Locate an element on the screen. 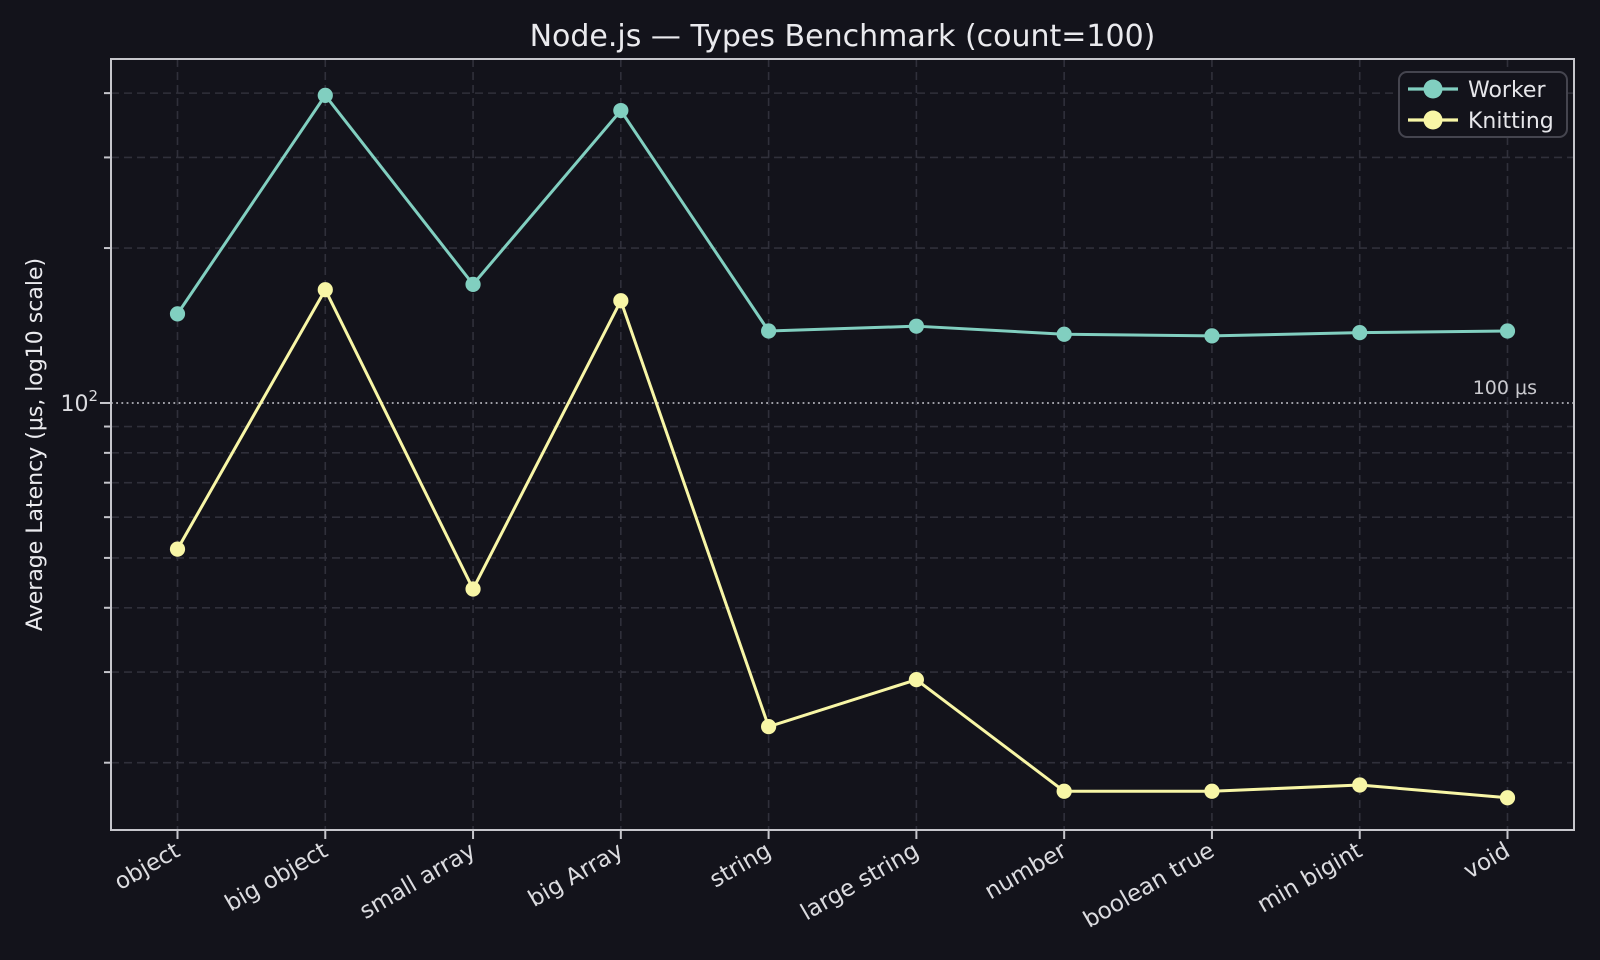 The height and width of the screenshot is (960, 1600). legend-marker-knitting is located at coordinates (1433, 120).